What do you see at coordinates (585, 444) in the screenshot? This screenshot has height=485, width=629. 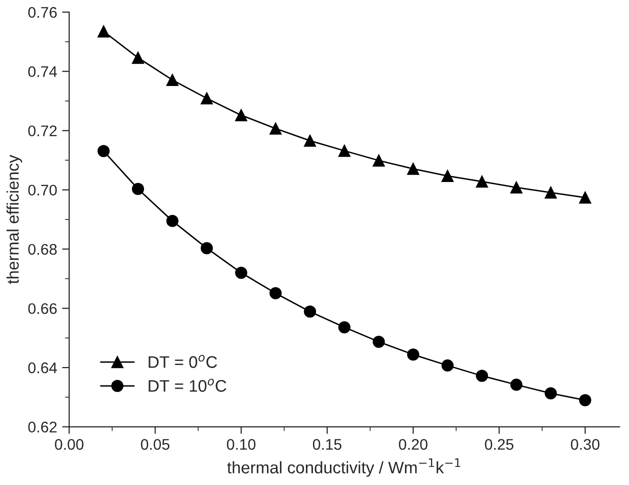 I see `x-tick-label: 0.30` at bounding box center [585, 444].